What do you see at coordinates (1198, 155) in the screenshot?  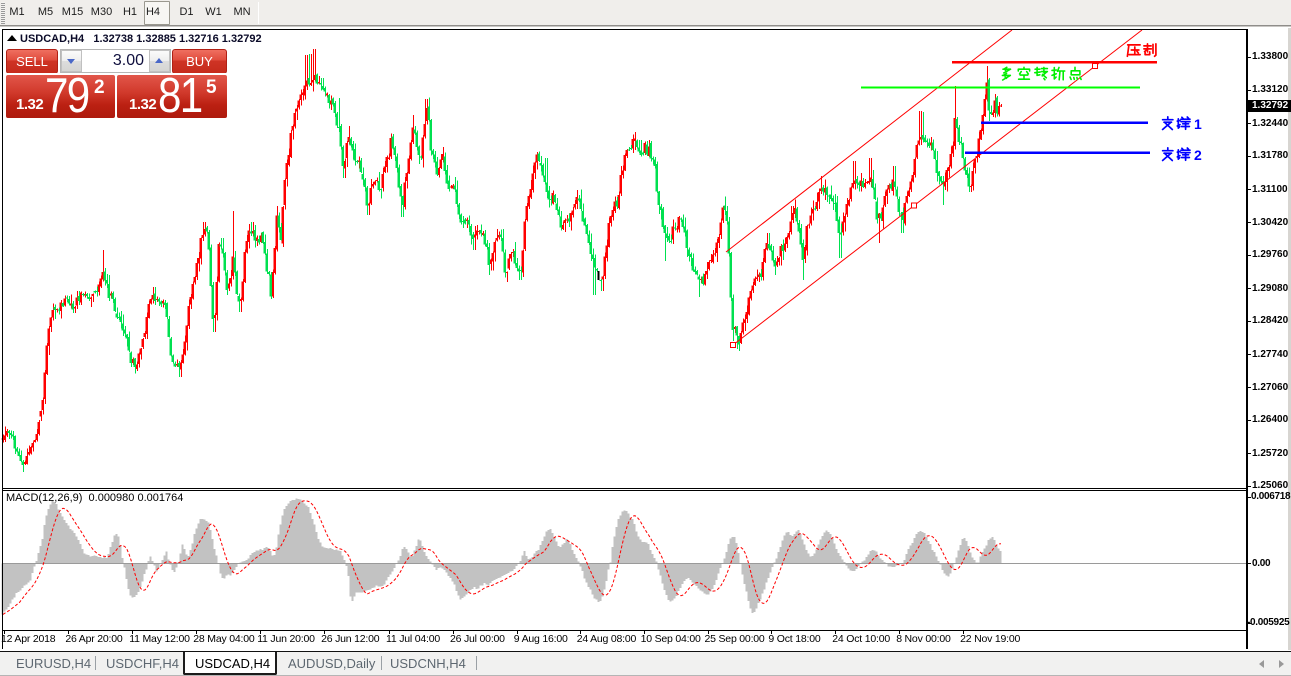 I see `svg-text: 2` at bounding box center [1198, 155].